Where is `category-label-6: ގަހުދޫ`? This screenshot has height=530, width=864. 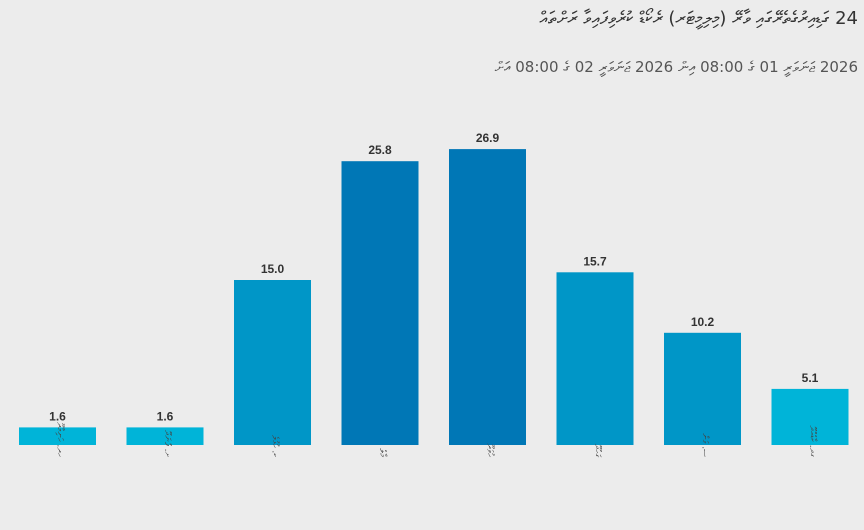 category-label-6: ގަހުދޫ is located at coordinates (597, 451).